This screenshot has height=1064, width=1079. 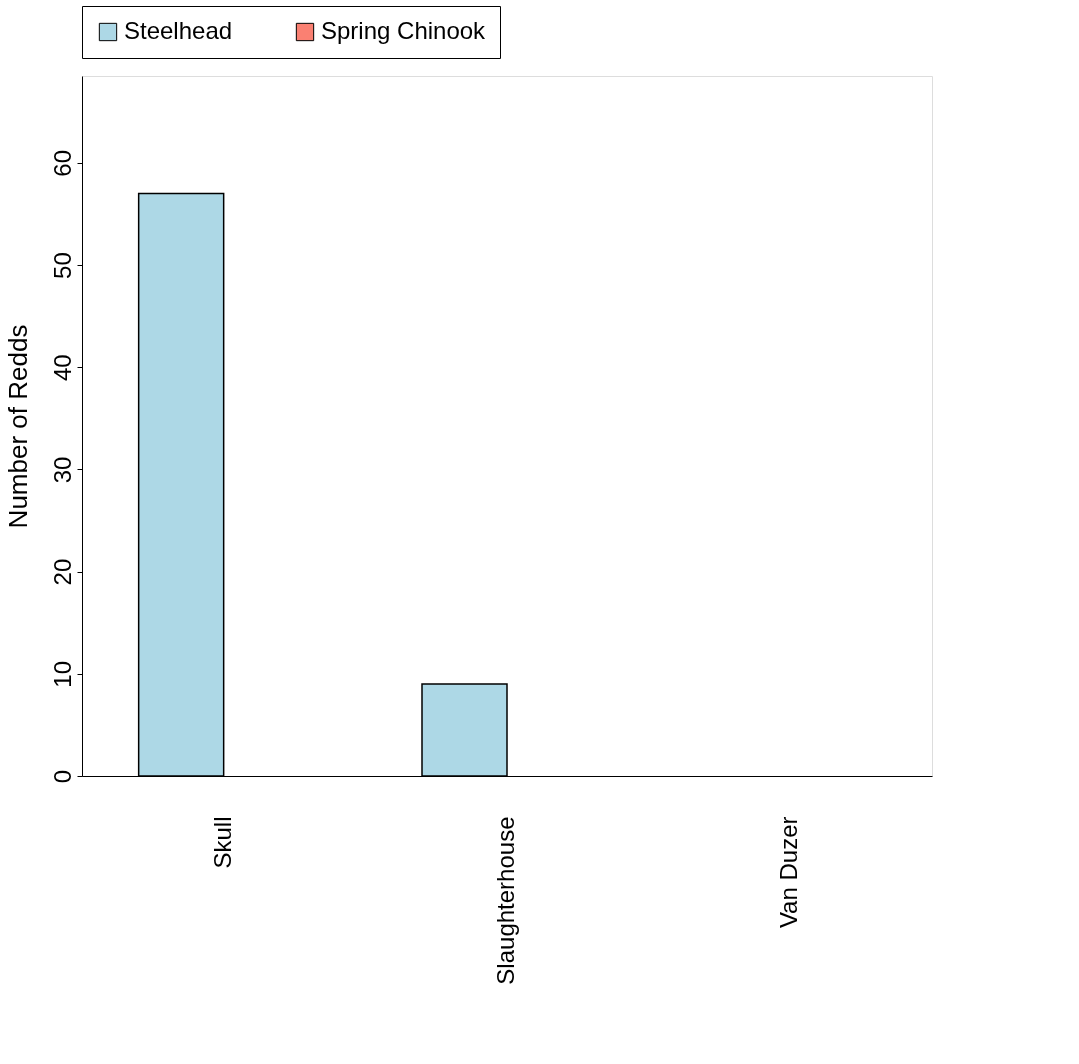 What do you see at coordinates (178, 30) in the screenshot?
I see `legend-label: Steelhead` at bounding box center [178, 30].